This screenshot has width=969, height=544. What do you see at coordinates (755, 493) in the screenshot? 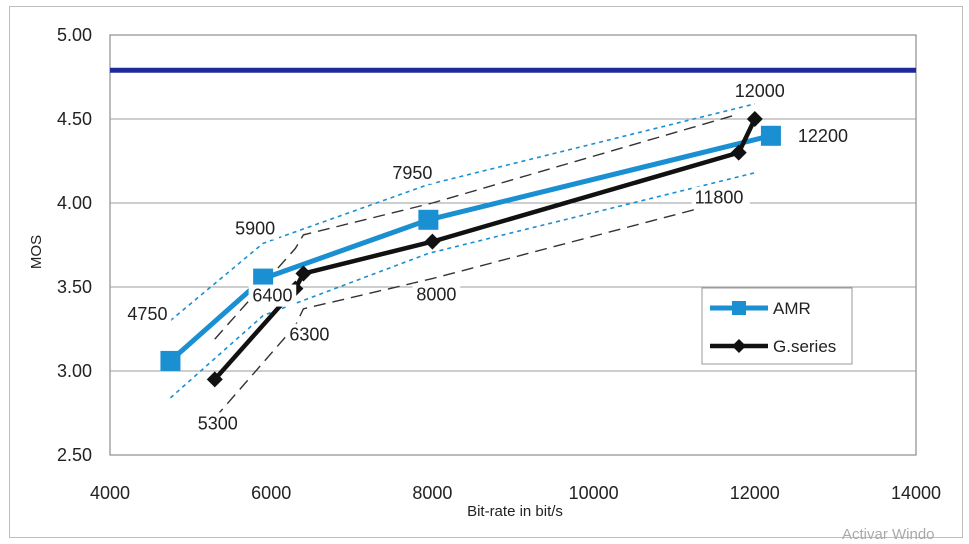
I see `x-tick-label: 12000` at bounding box center [755, 493].